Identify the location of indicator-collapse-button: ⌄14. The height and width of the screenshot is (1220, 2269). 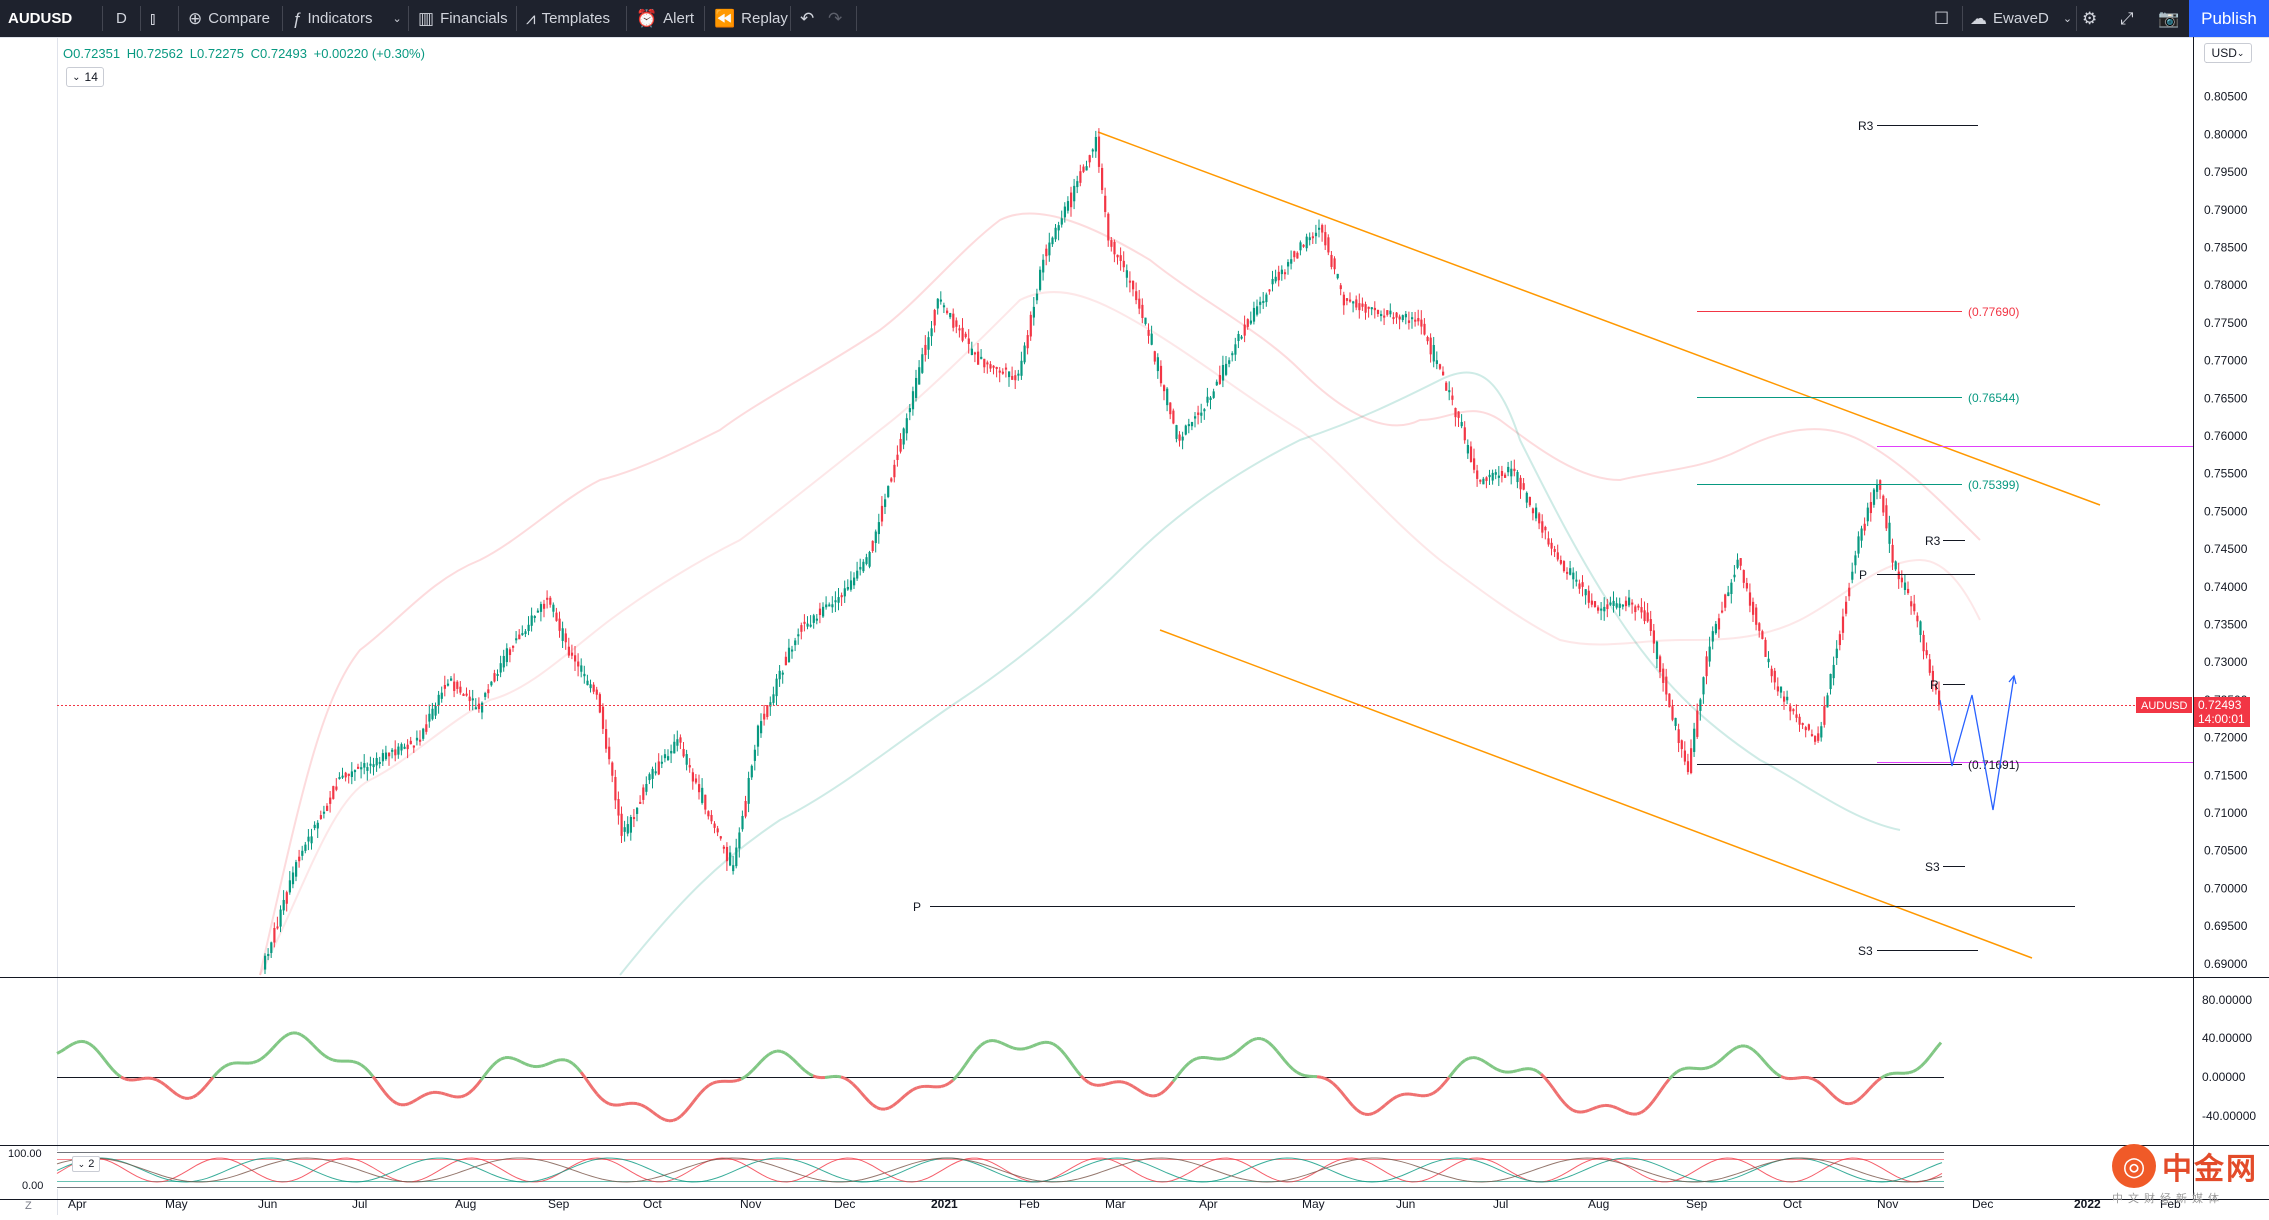
(85, 77).